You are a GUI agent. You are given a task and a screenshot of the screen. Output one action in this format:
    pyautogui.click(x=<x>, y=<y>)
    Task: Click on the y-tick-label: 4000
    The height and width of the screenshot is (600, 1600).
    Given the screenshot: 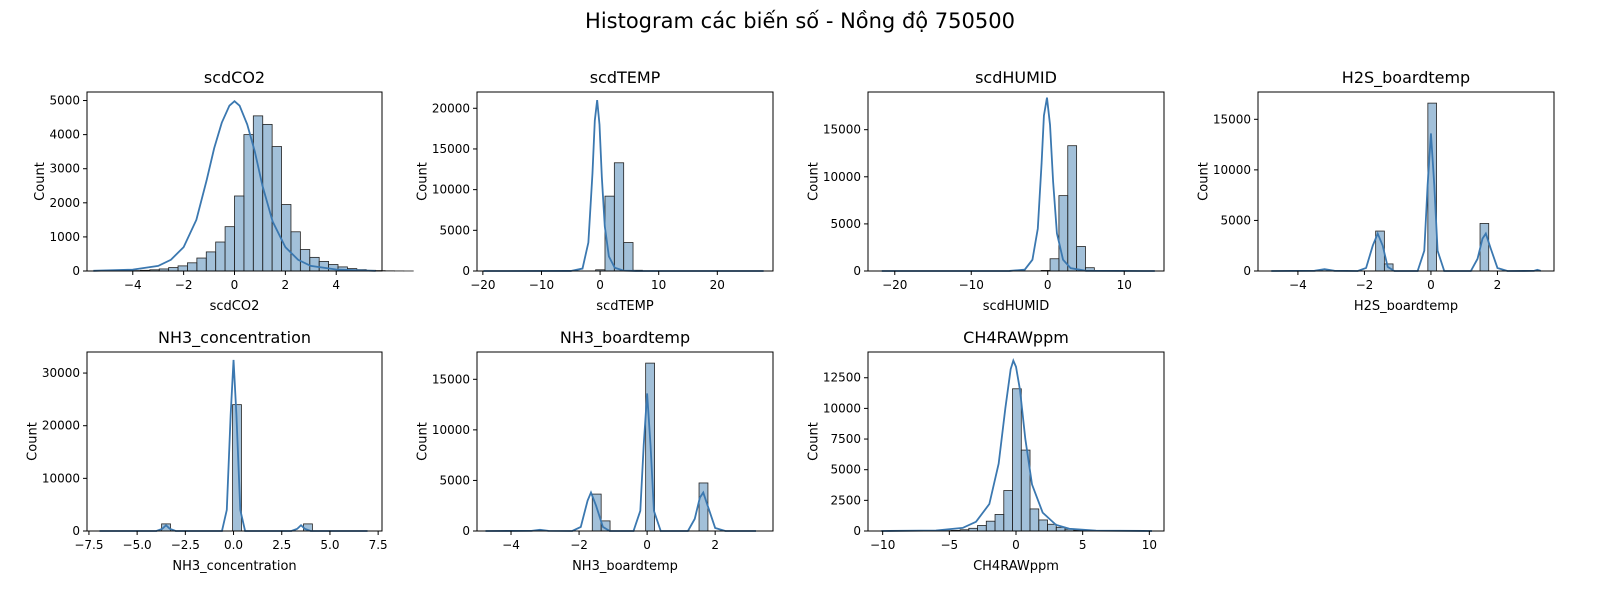 What is the action you would take?
    pyautogui.click(x=64, y=135)
    